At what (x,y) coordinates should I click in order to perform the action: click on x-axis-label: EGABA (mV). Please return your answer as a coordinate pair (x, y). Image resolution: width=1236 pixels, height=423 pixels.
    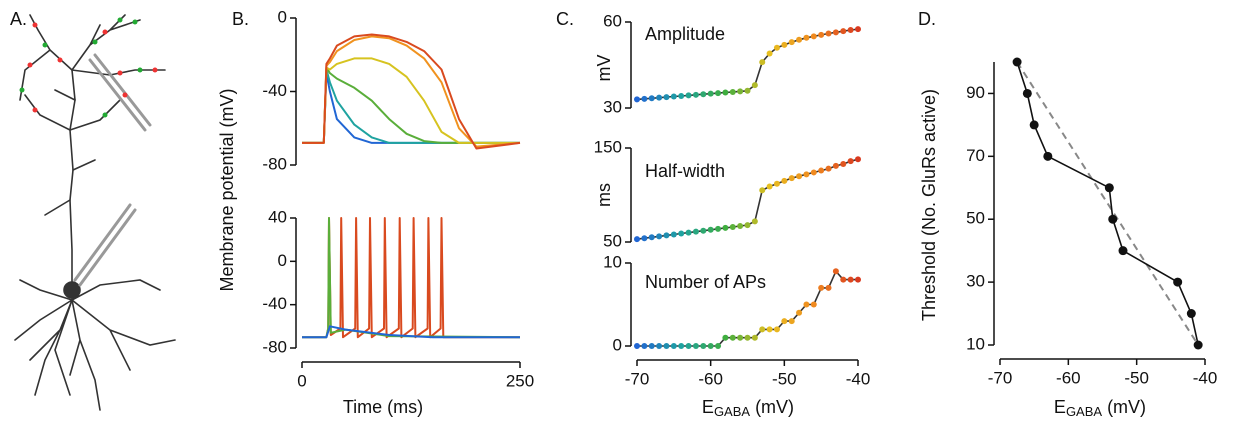
    Looking at the image, I should click on (748, 408).